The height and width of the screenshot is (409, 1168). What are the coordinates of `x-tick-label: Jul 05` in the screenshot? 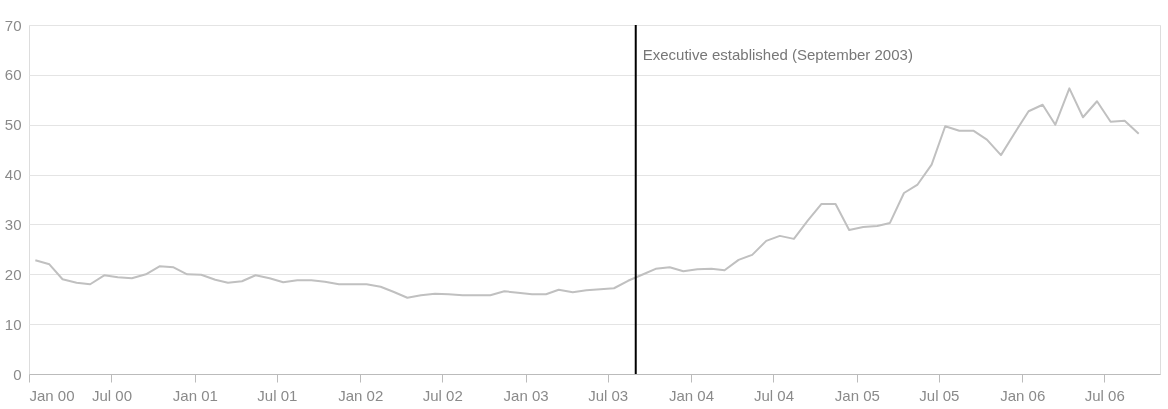 It's located at (939, 395).